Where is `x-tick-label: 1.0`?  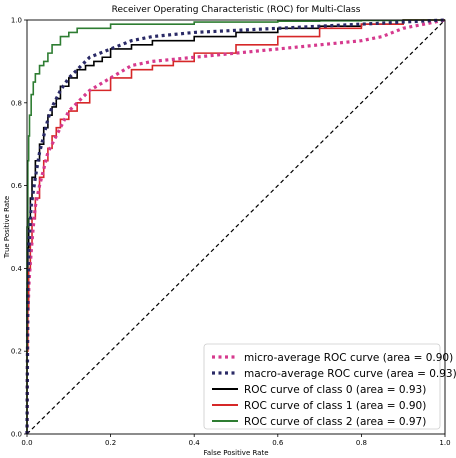 x-tick-label: 1.0 is located at coordinates (444, 443).